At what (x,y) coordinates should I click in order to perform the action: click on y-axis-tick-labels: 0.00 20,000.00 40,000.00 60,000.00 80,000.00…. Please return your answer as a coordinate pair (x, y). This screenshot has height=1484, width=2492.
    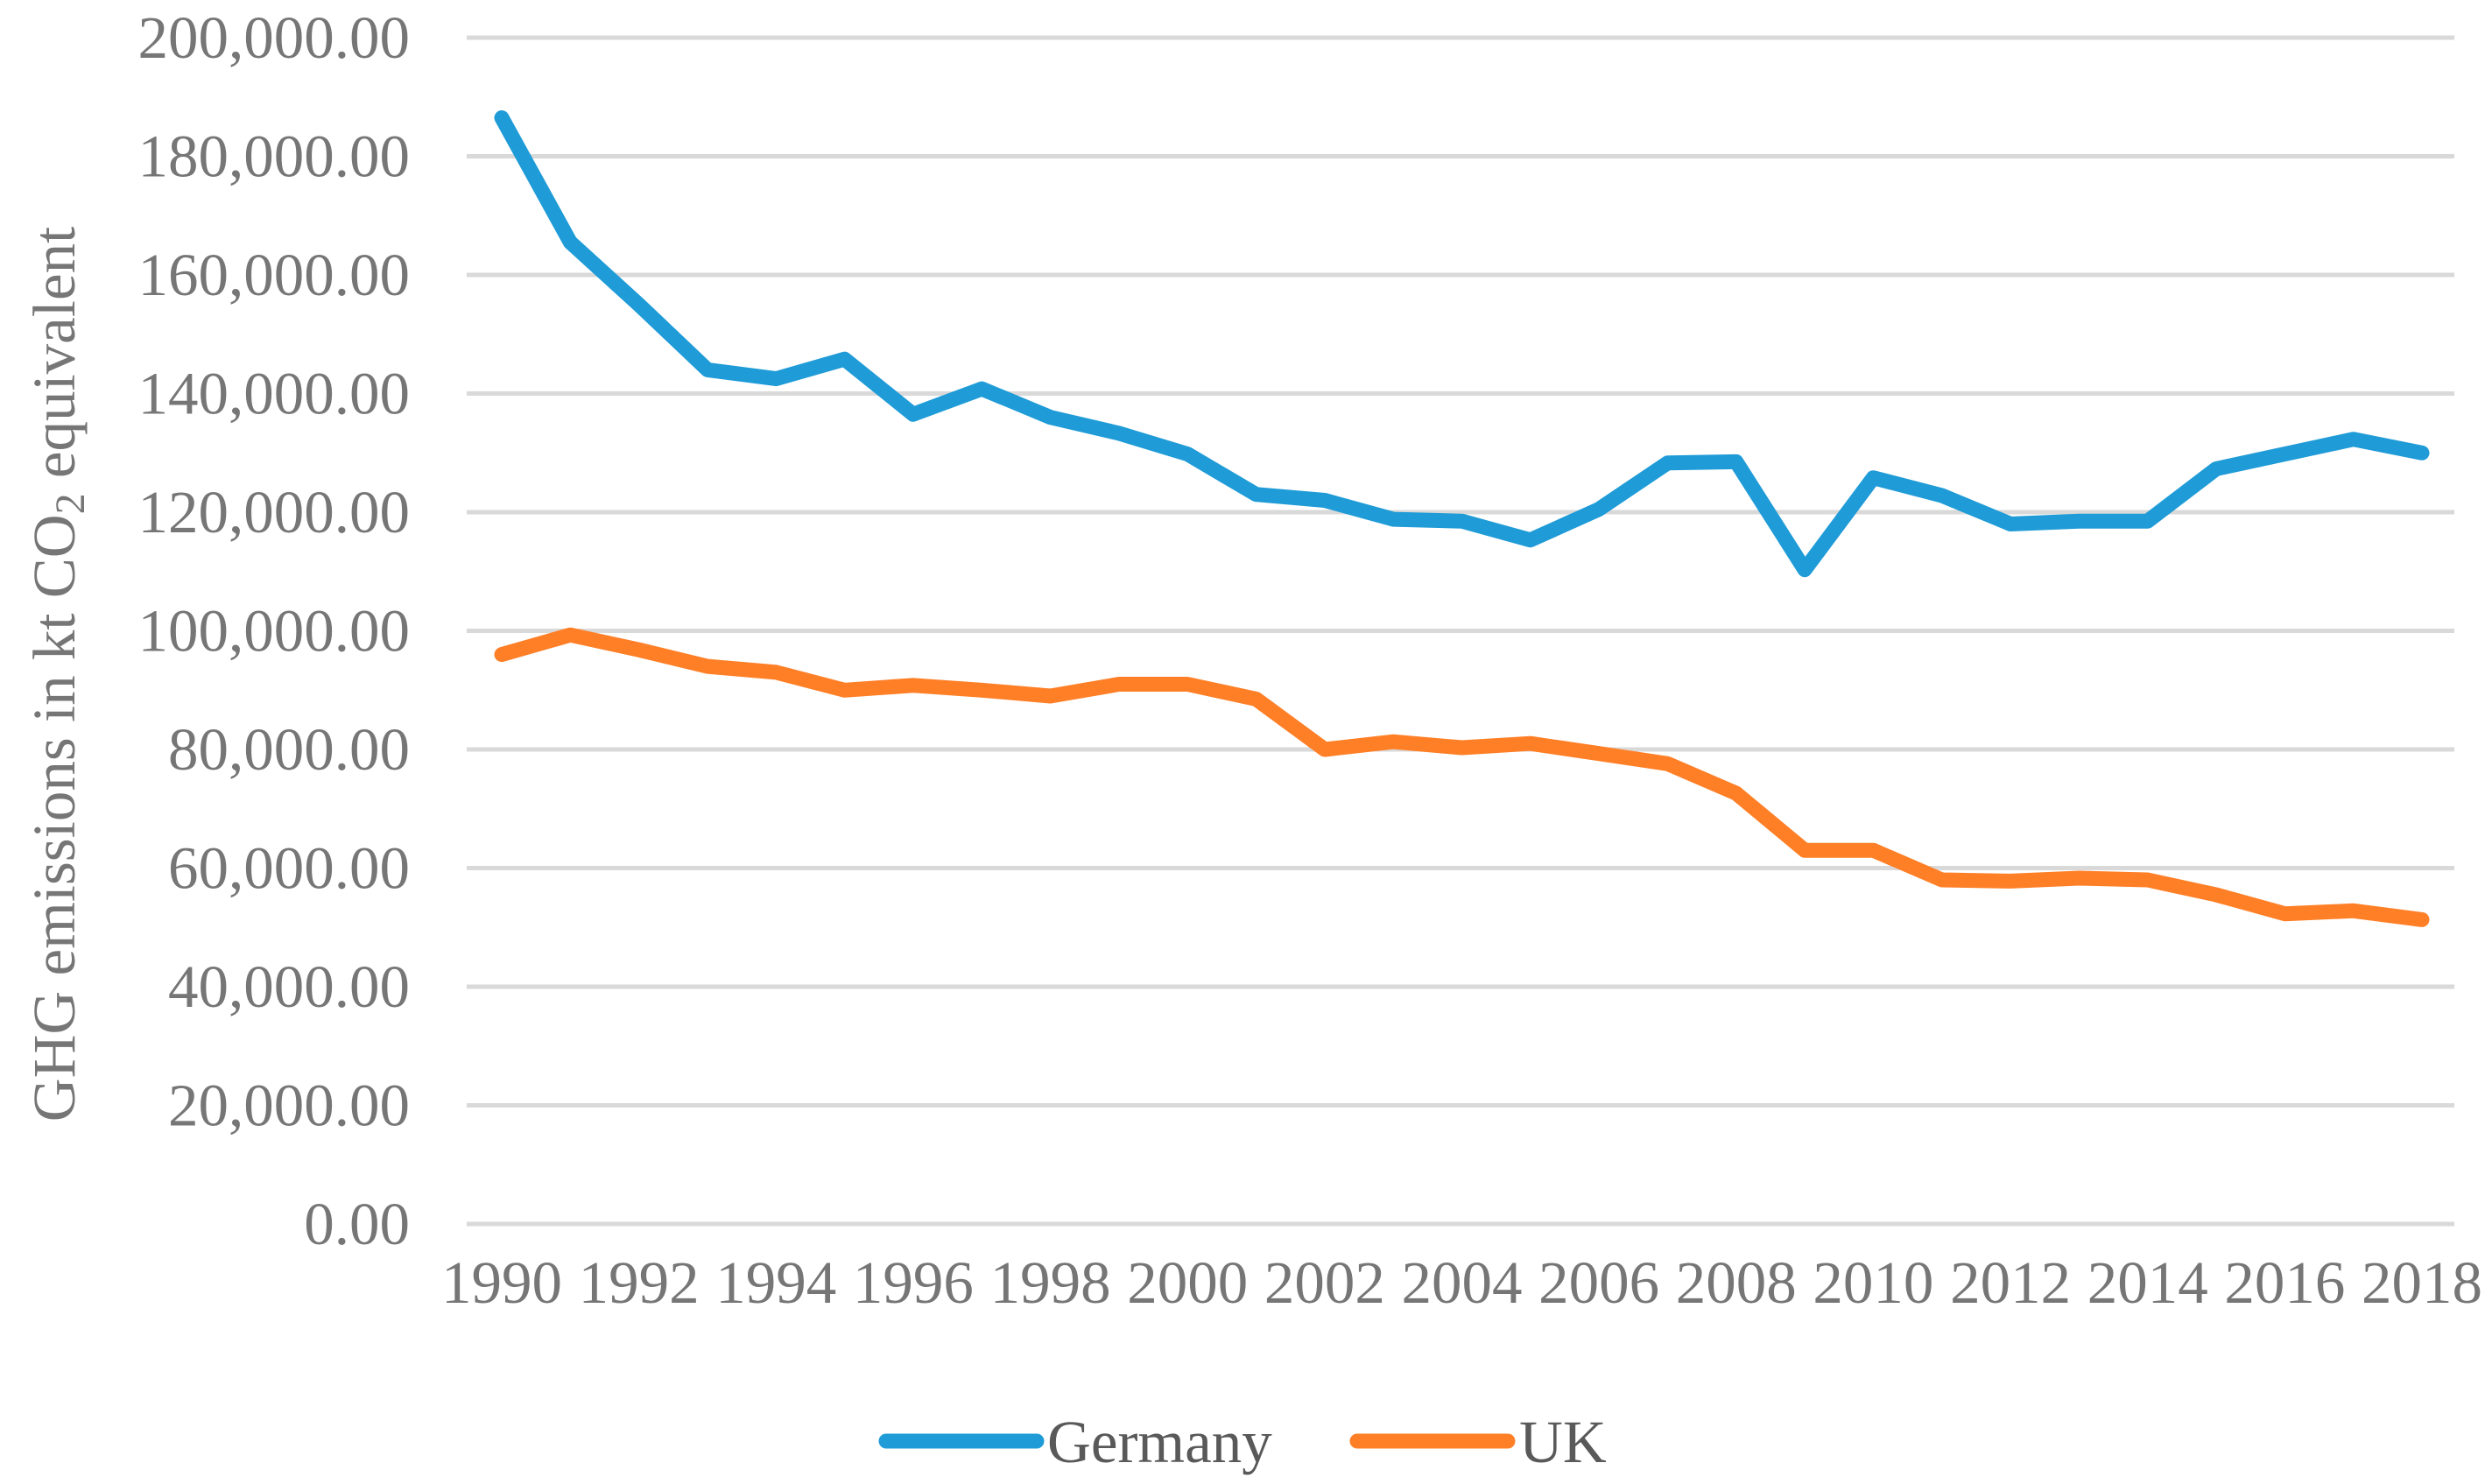
    Looking at the image, I should click on (275, 630).